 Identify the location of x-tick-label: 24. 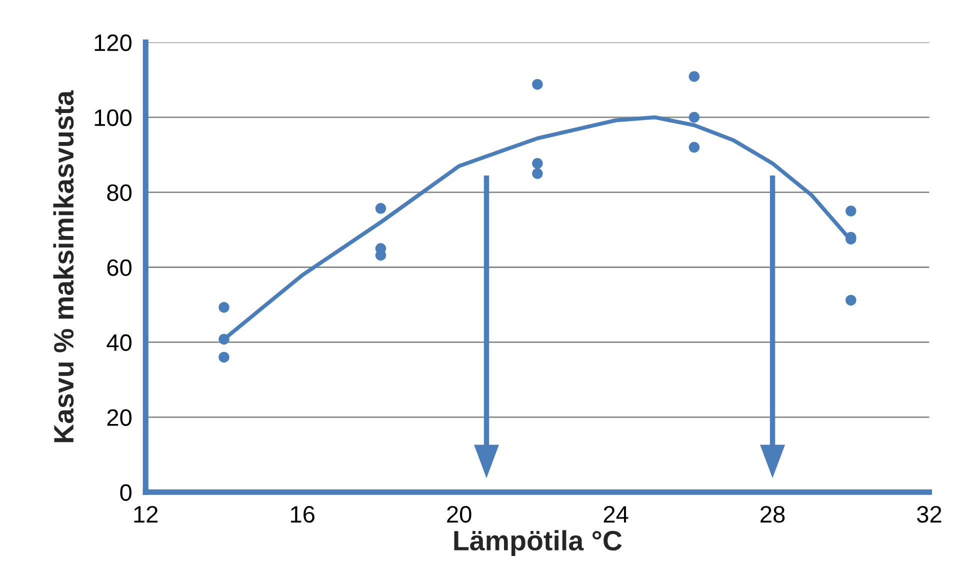
(616, 514).